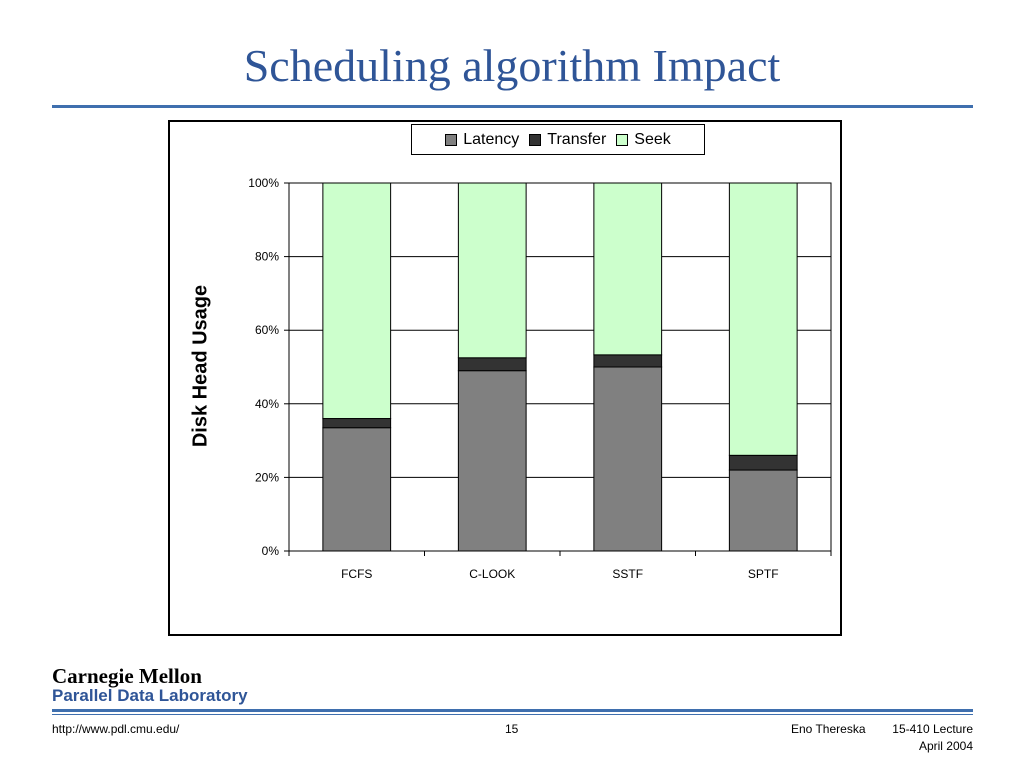  I want to click on page-number: 15, so click(512, 729).